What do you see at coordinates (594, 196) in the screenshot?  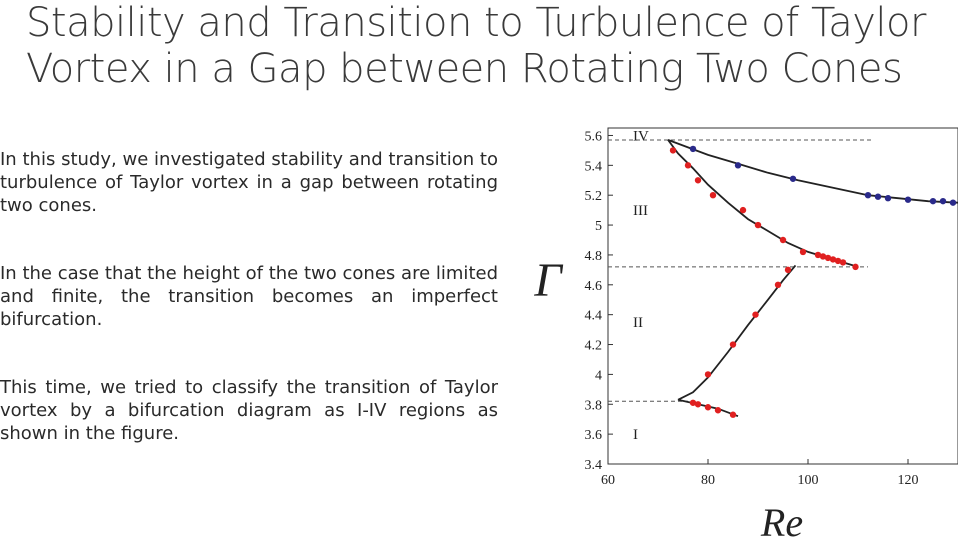 I see `y-tick-label: 5.2` at bounding box center [594, 196].